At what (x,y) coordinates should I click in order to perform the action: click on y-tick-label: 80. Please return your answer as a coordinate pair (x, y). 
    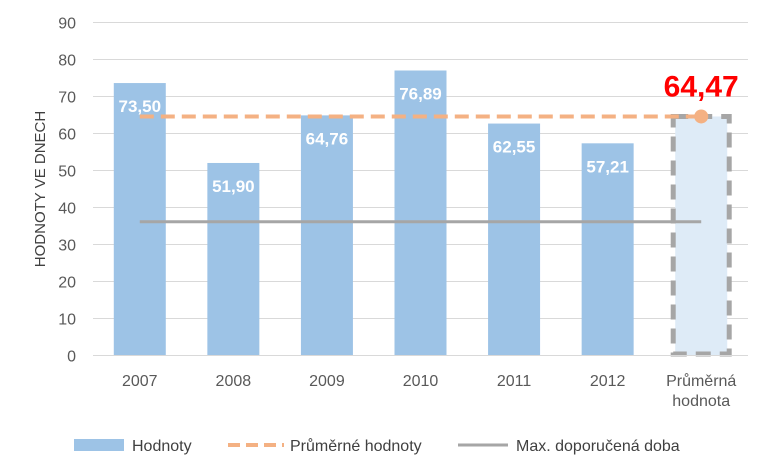
    Looking at the image, I should click on (67, 61).